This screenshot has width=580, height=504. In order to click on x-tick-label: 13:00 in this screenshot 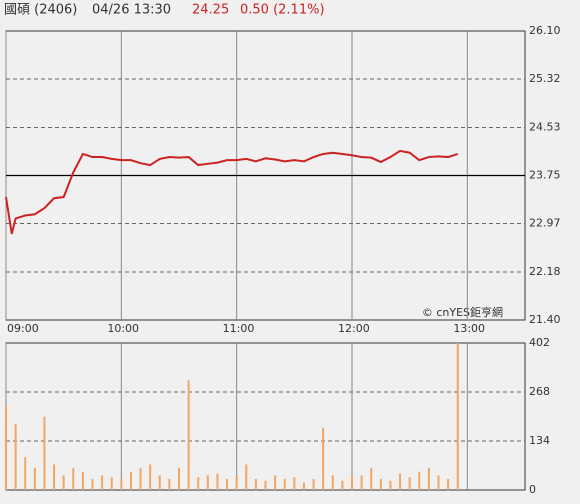, I will do `click(469, 328)`.